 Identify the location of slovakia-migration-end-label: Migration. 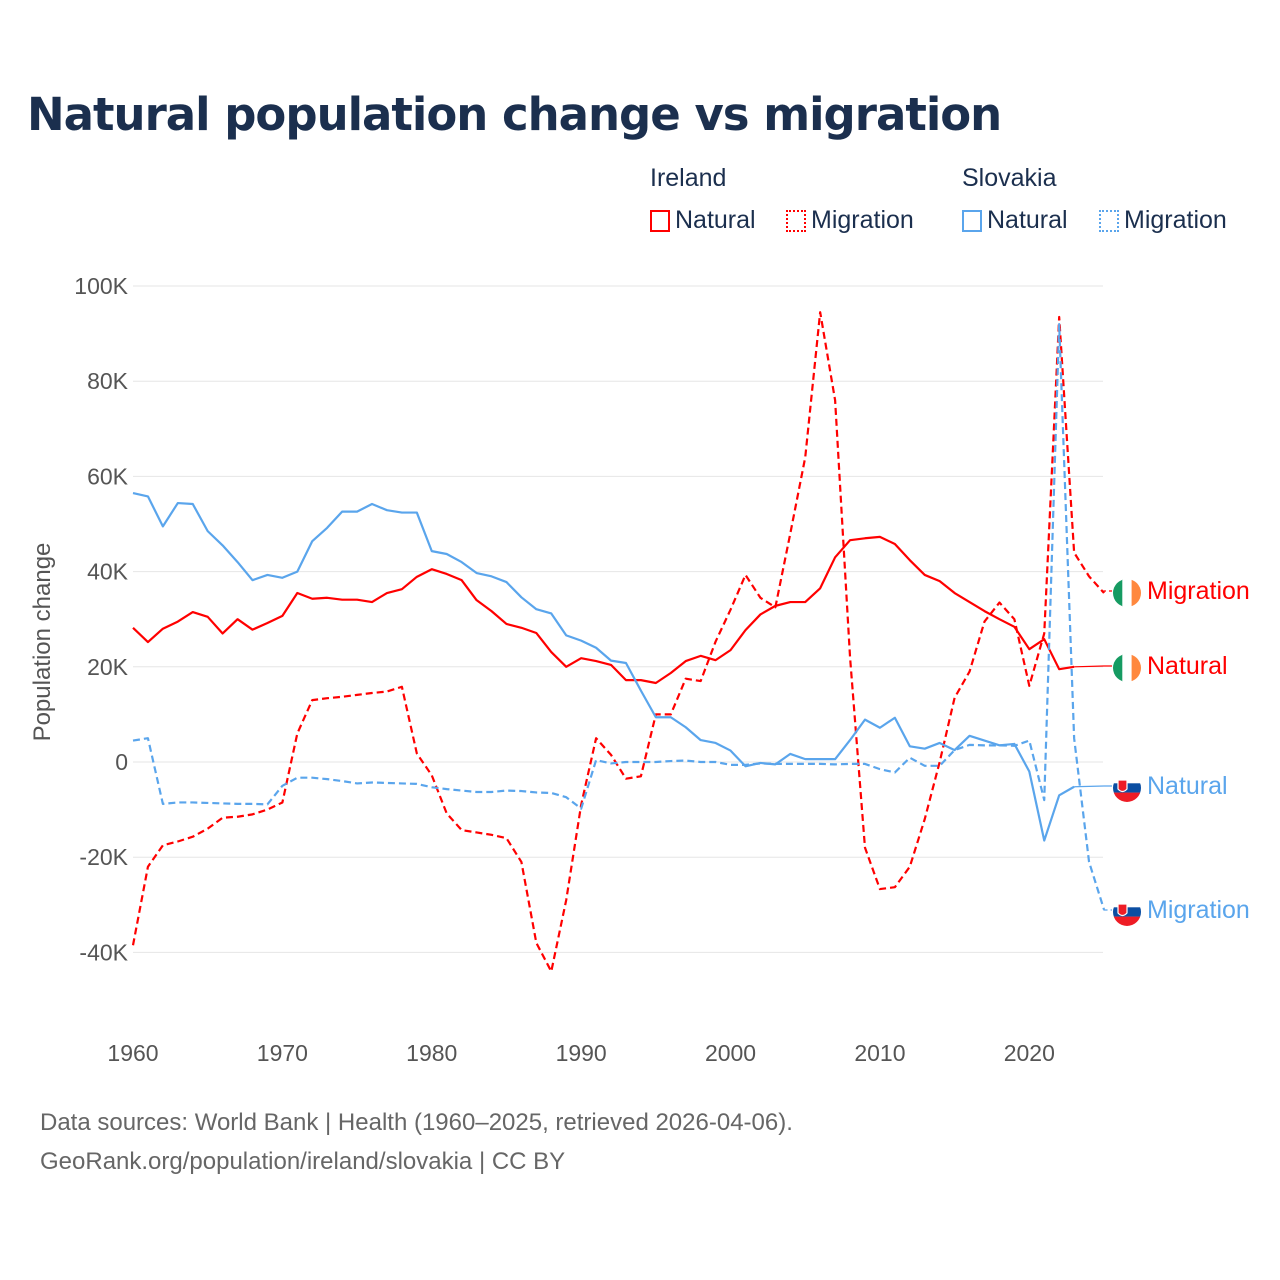
(1198, 910).